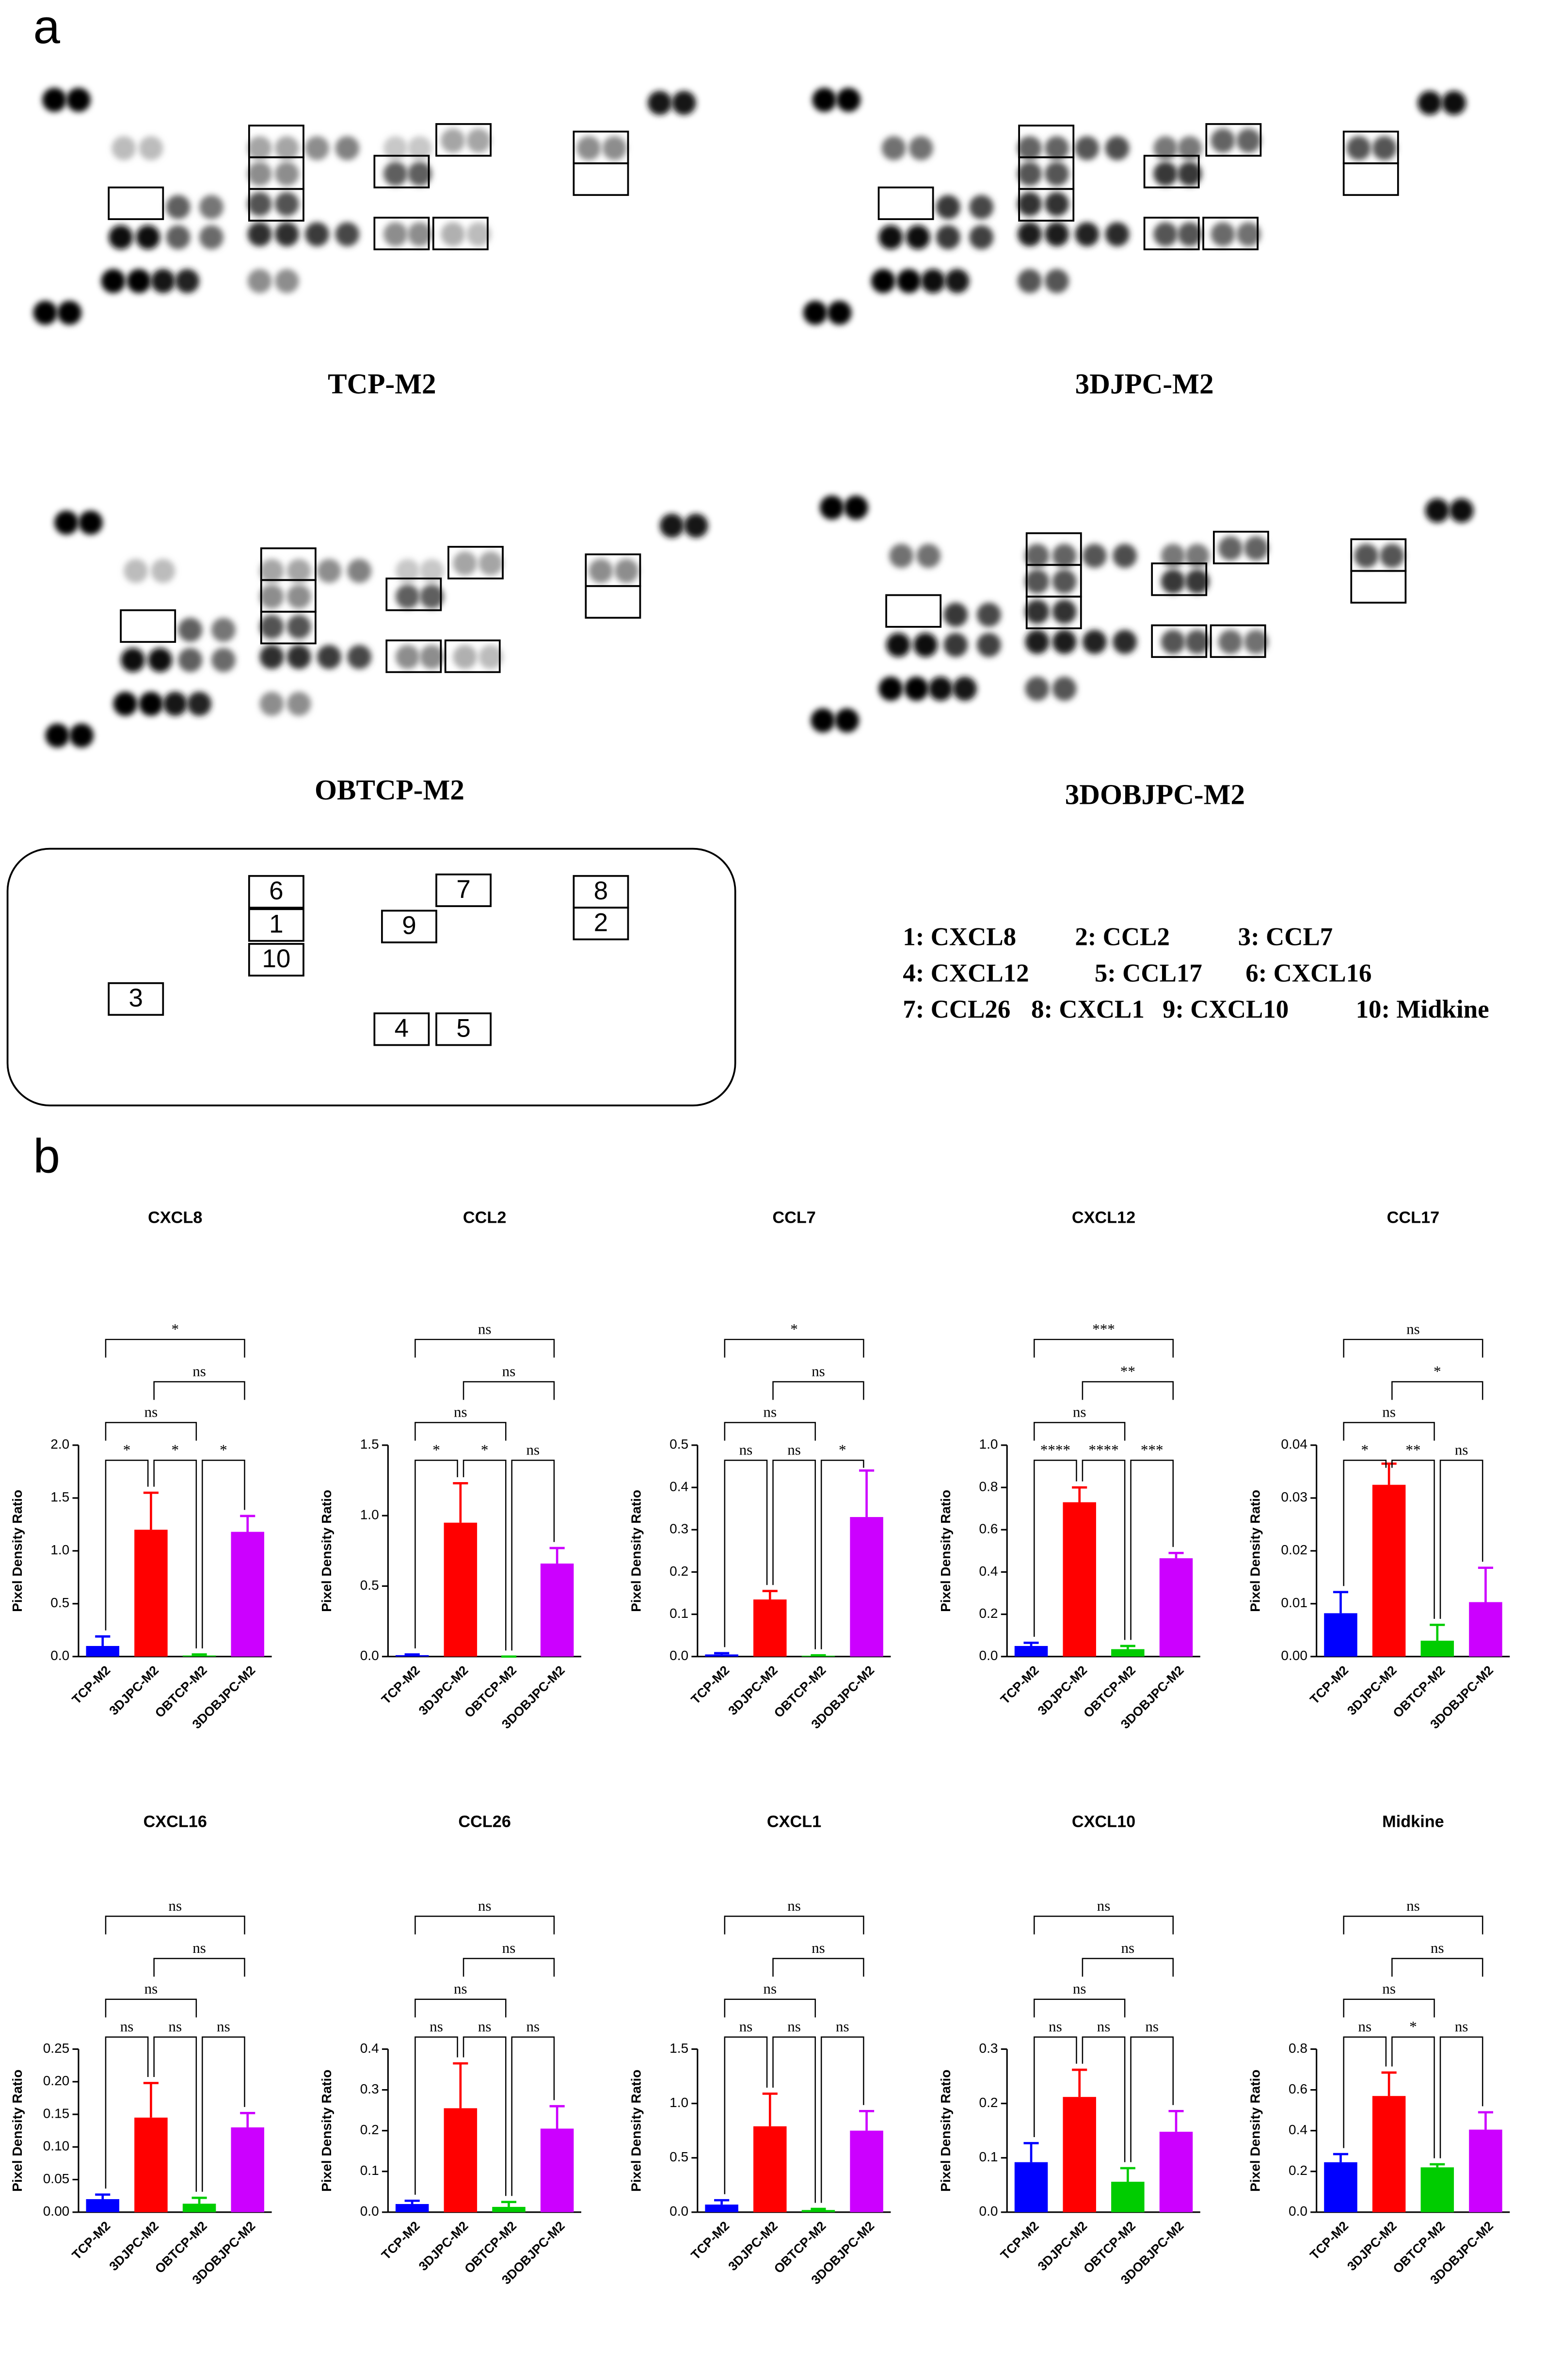  I want to click on key-entry: 7: CCL26, so click(956, 1009).